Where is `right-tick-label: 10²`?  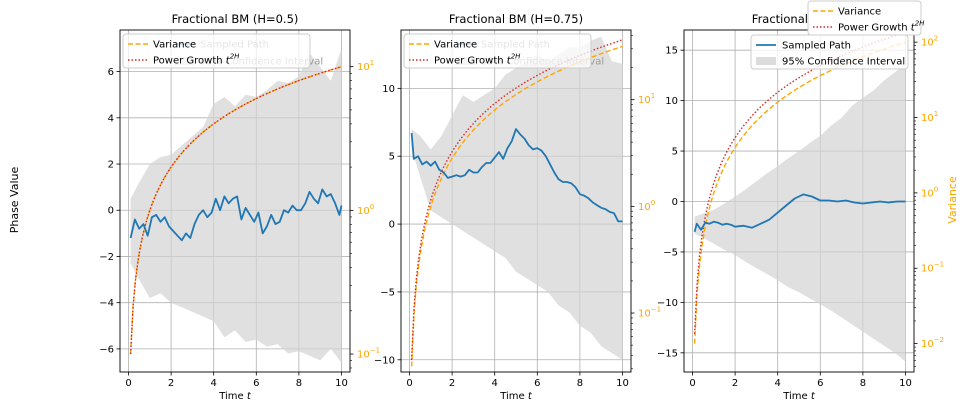 right-tick-label: 10² is located at coordinates (929, 42).